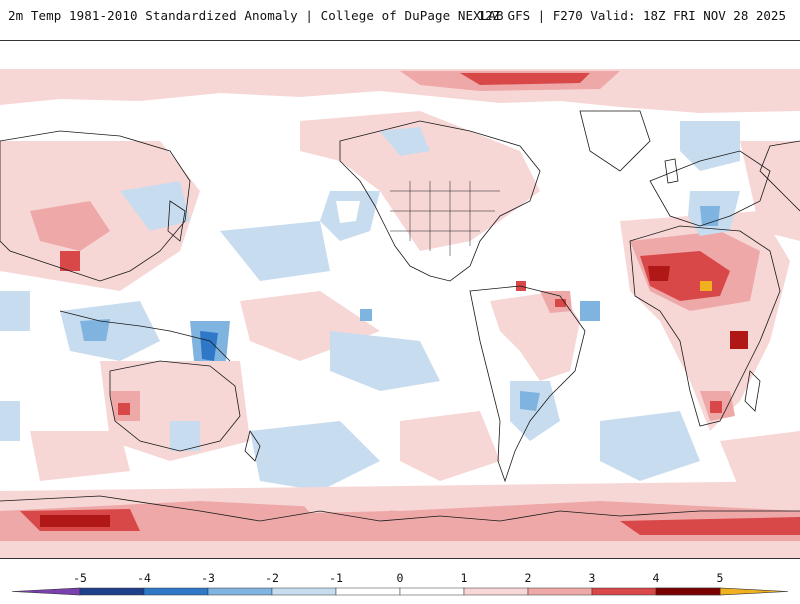 The height and width of the screenshot is (604, 800). What do you see at coordinates (528, 578) in the screenshot?
I see `colorbar-tick-label: 2` at bounding box center [528, 578].